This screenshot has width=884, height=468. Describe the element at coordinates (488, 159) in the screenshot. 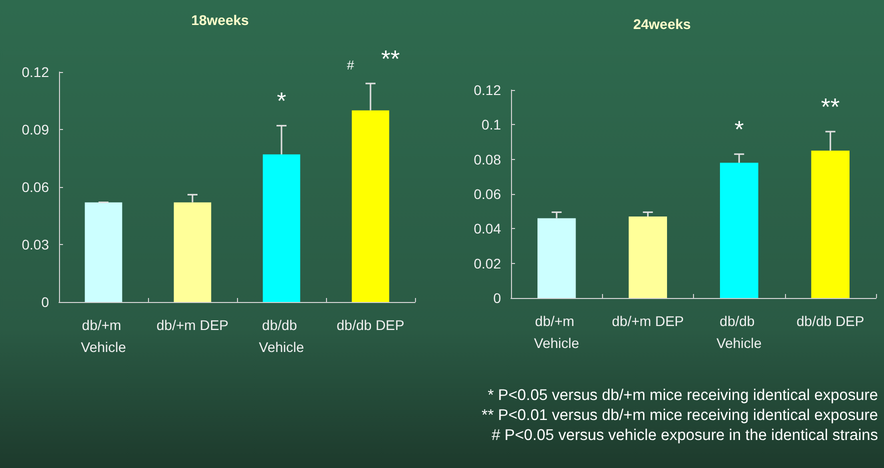

I see `y-tick-label: 0.08` at that location.